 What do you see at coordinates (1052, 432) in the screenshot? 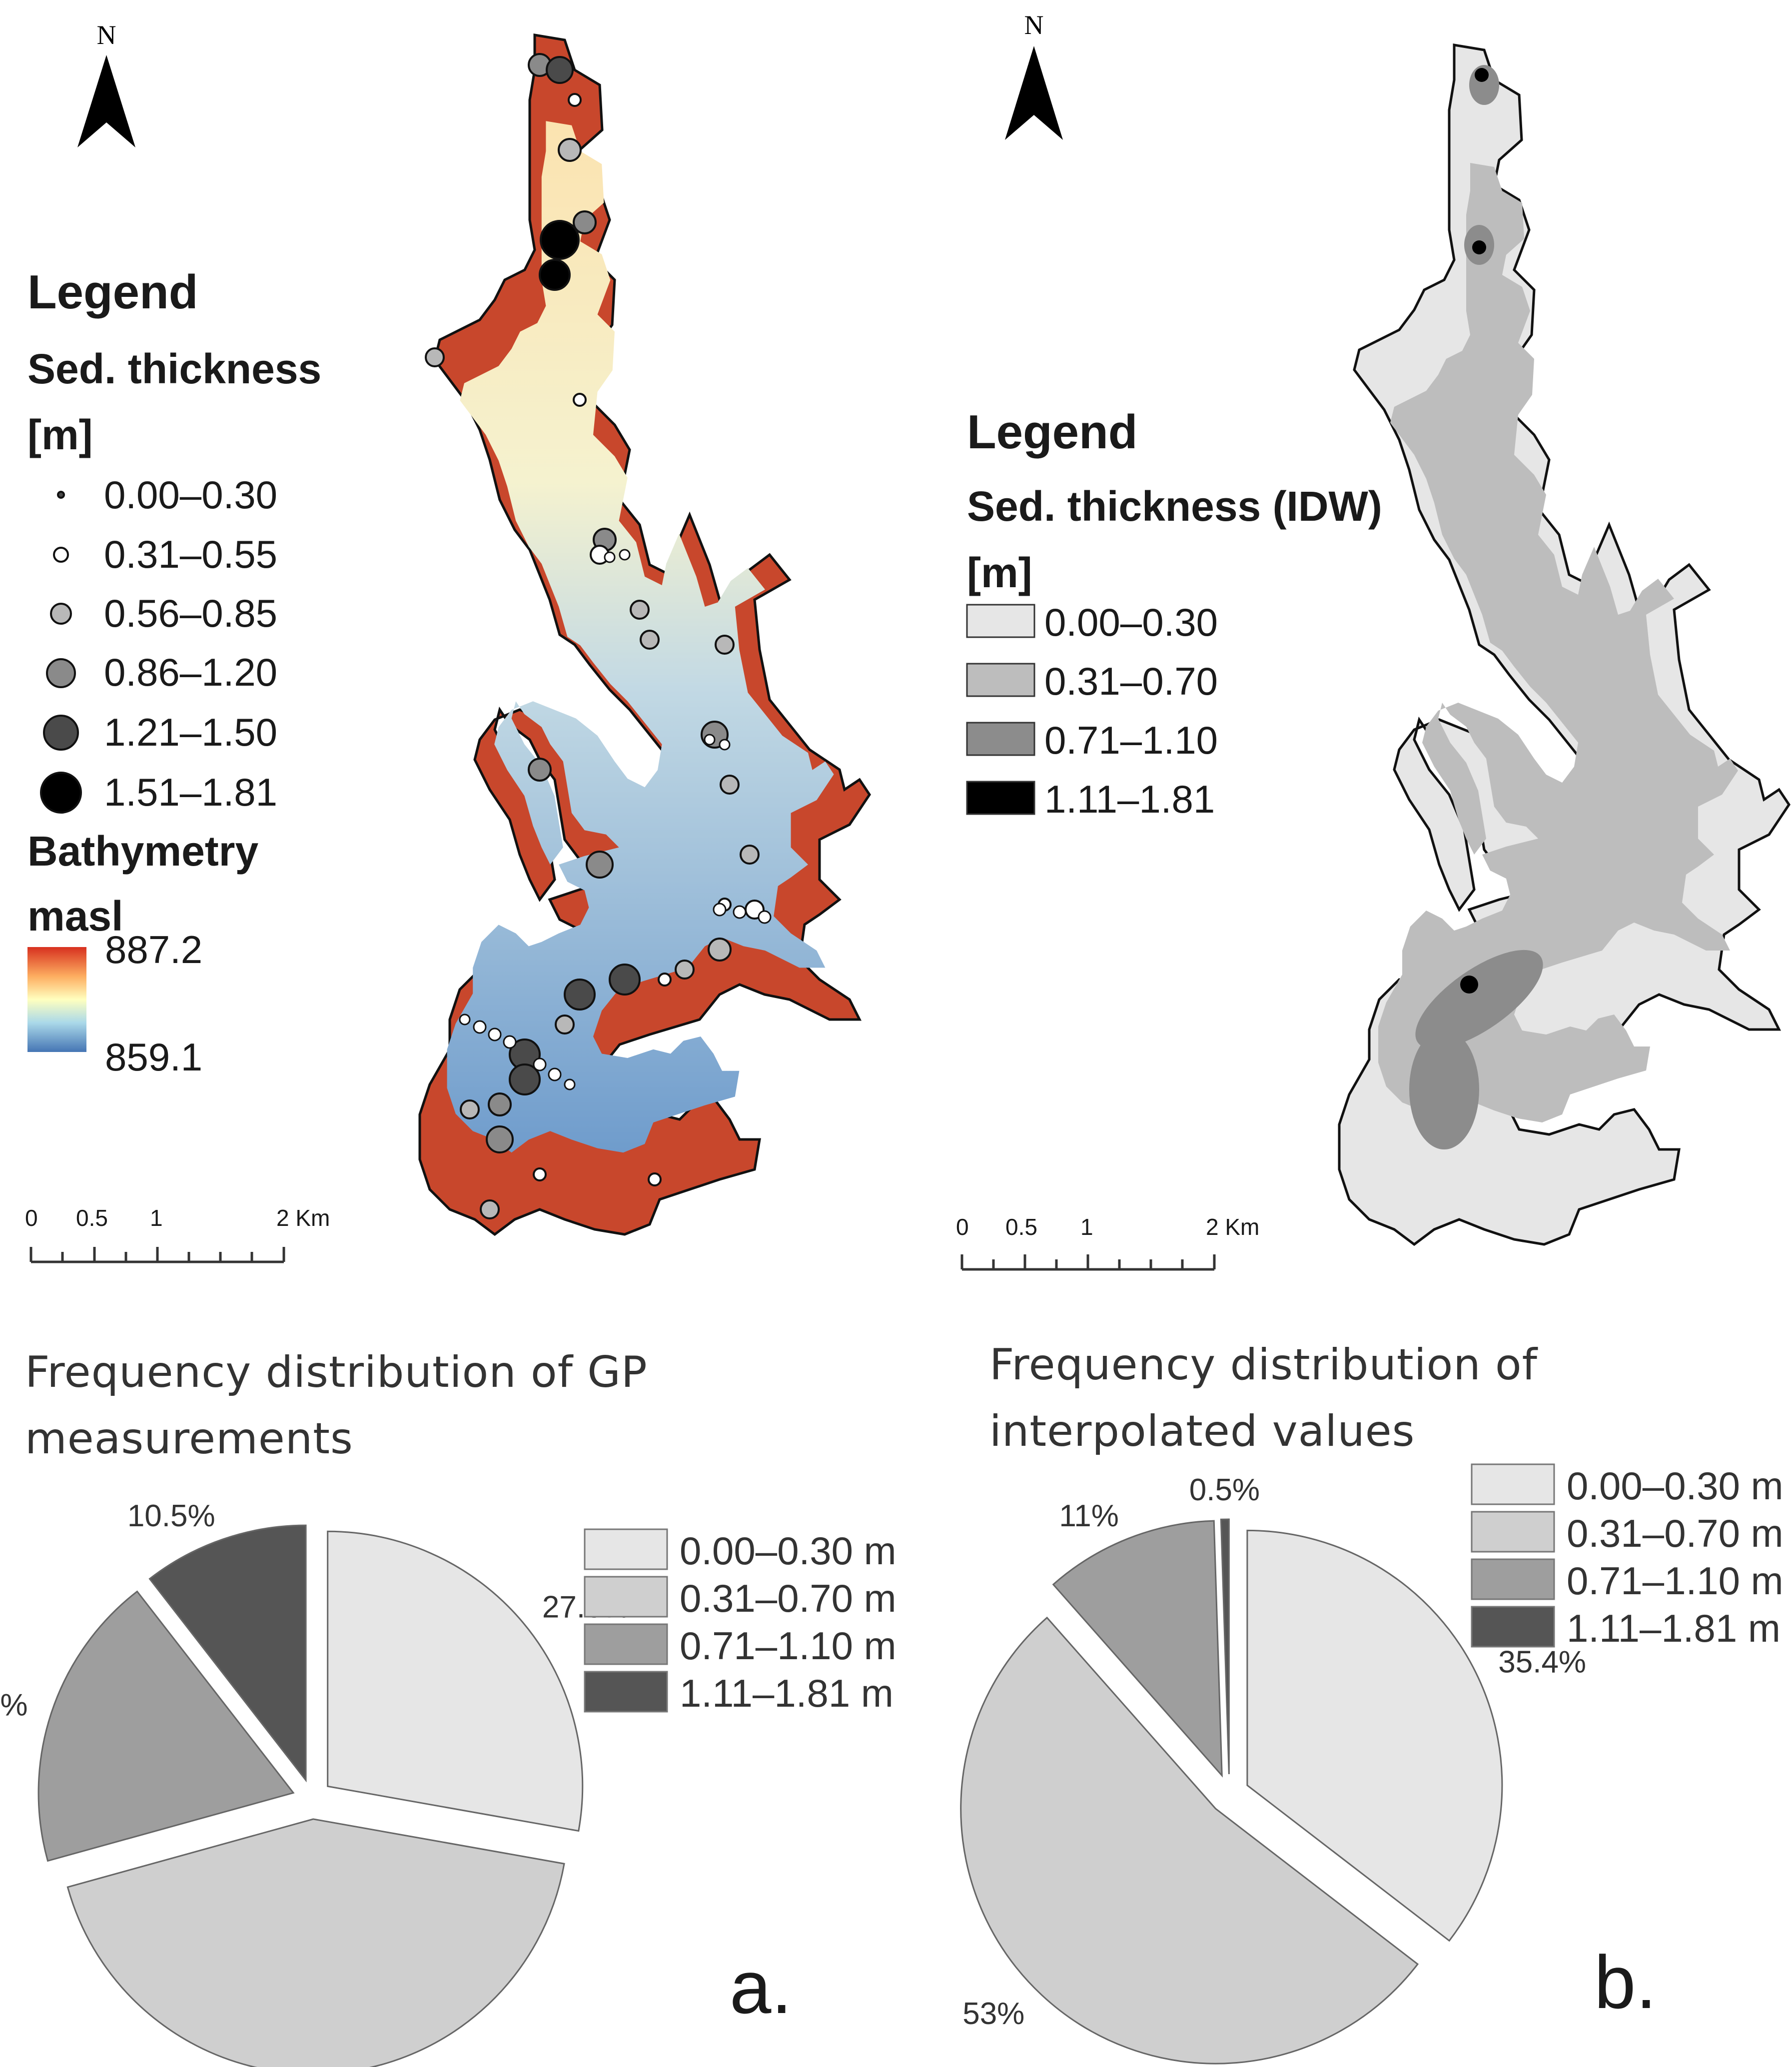
I see `legend-title: Legend` at bounding box center [1052, 432].